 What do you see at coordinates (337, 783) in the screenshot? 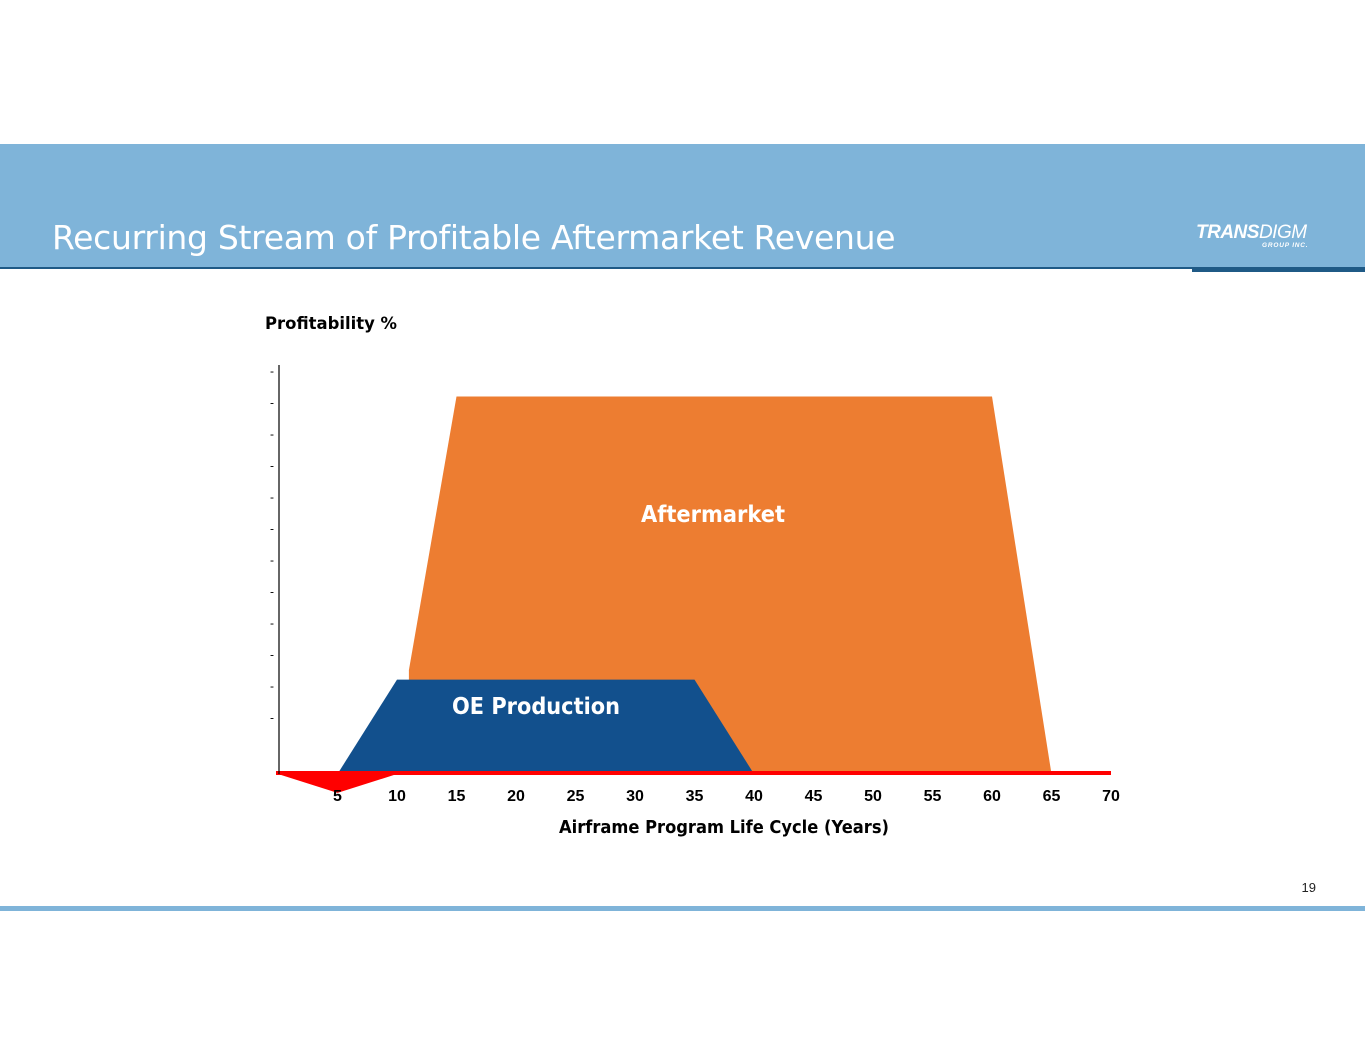
I see `negative-area` at bounding box center [337, 783].